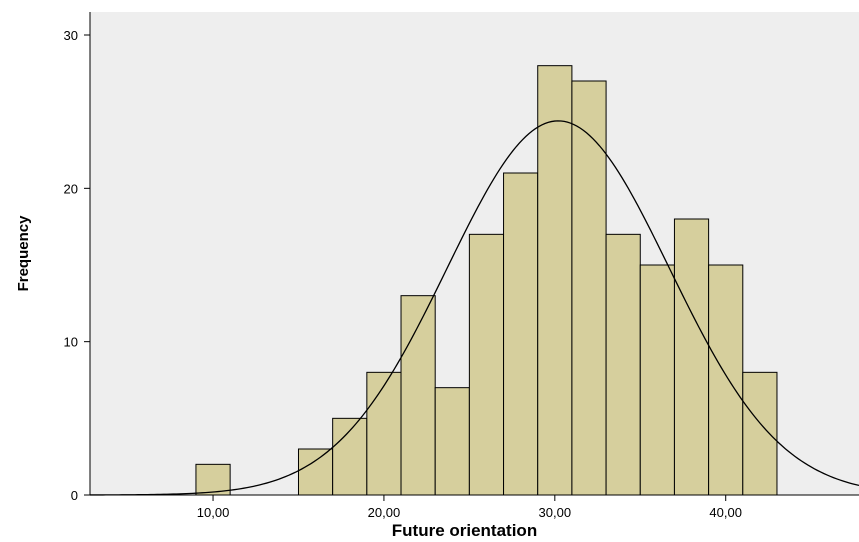  What do you see at coordinates (725, 512) in the screenshot?
I see `x-tick-label-3: 40,00` at bounding box center [725, 512].